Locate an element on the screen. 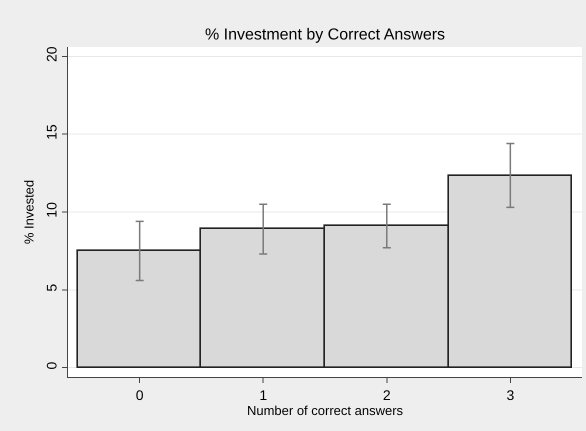 The height and width of the screenshot is (431, 586). x-tick-label: 2 is located at coordinates (386, 394).